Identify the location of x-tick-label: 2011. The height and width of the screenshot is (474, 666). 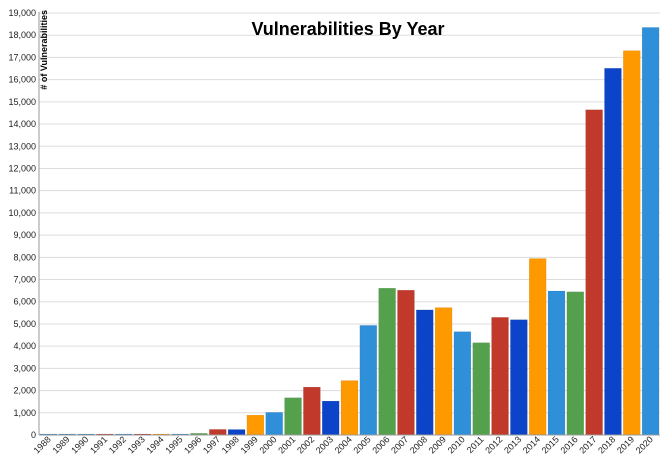
(475, 444).